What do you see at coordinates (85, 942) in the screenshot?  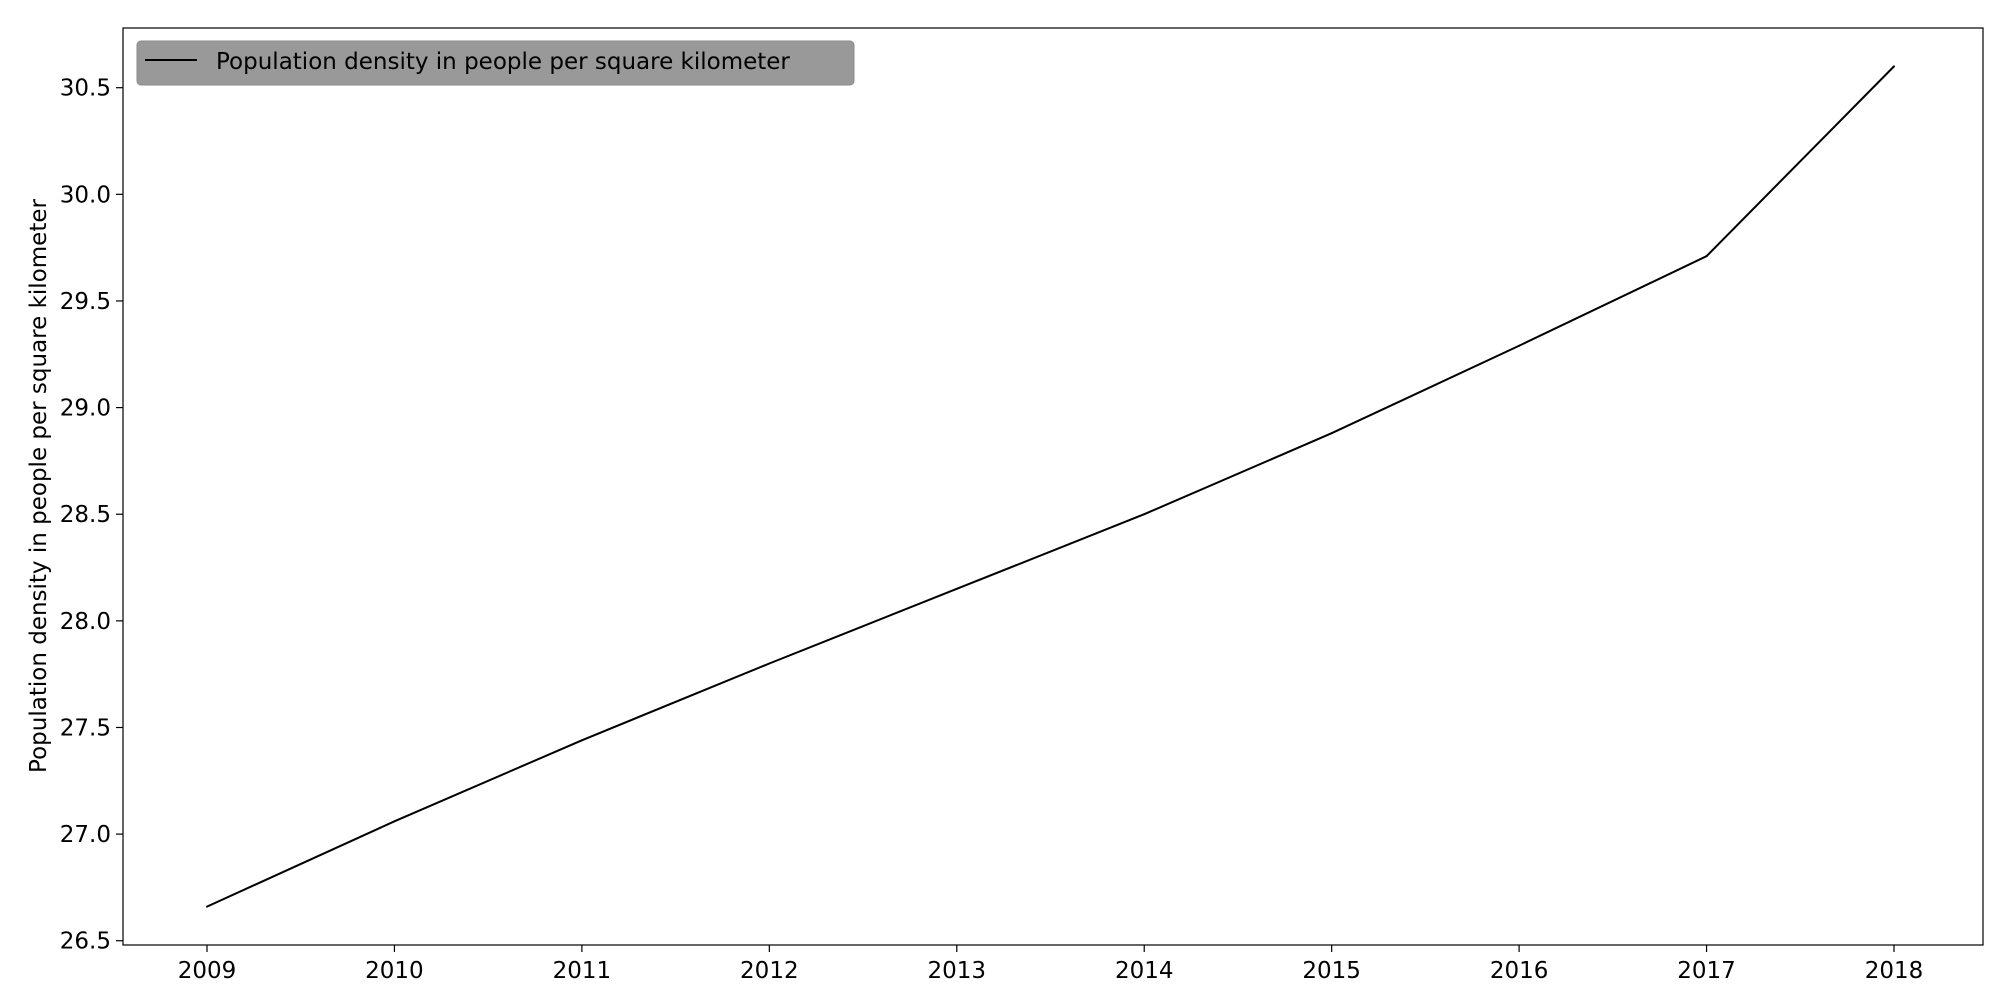 I see `y-tick-label: 26.5` at bounding box center [85, 942].